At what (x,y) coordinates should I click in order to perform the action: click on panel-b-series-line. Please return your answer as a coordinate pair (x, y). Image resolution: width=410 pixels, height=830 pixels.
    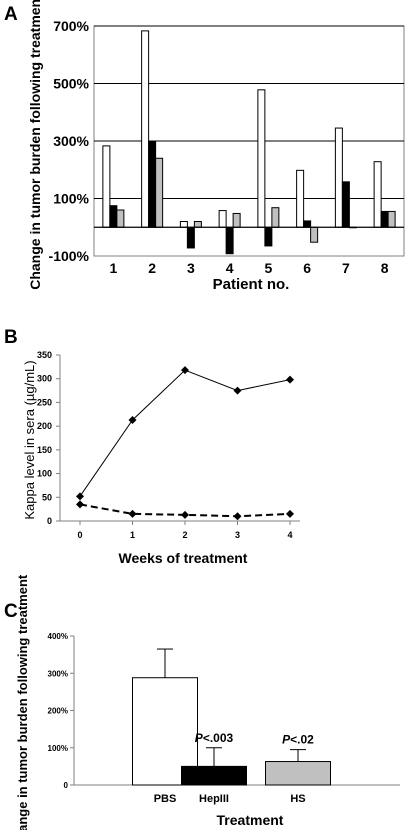
    Looking at the image, I should click on (185, 433).